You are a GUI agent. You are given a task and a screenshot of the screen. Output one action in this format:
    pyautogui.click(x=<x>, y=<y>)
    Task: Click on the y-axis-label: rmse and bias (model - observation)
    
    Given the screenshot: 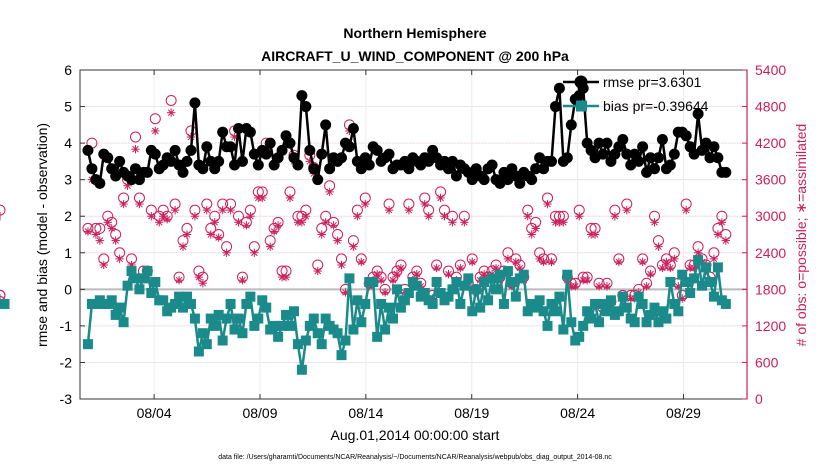 What is the action you would take?
    pyautogui.click(x=42, y=235)
    